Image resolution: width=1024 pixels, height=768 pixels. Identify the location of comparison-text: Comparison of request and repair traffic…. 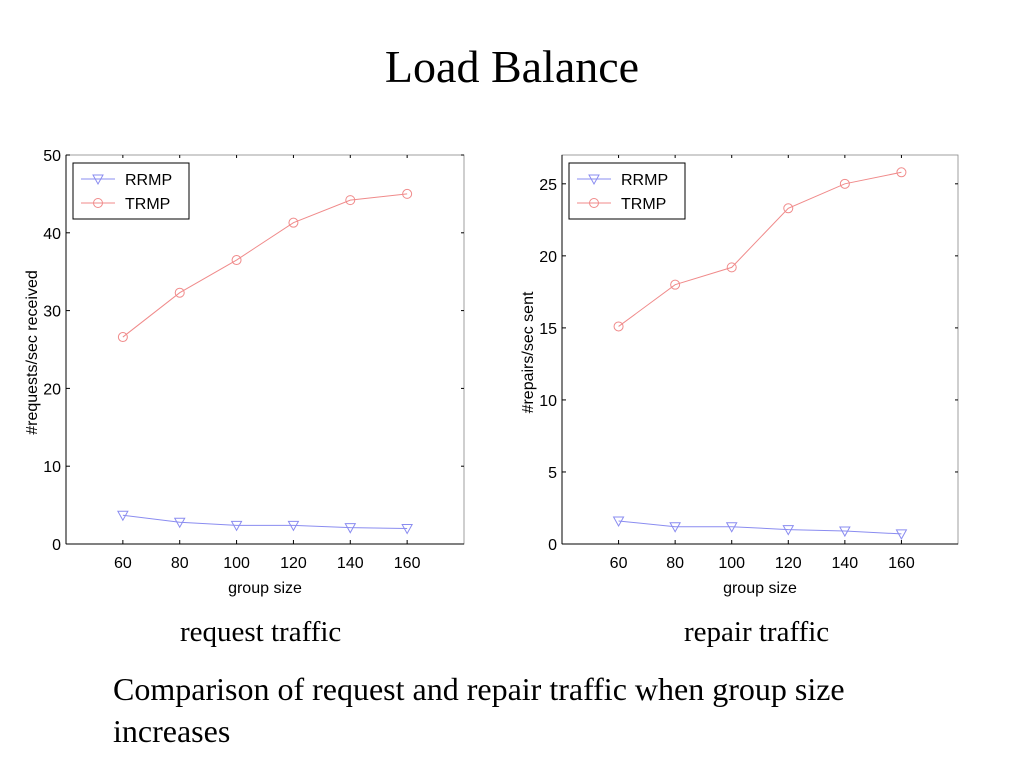
(479, 710).